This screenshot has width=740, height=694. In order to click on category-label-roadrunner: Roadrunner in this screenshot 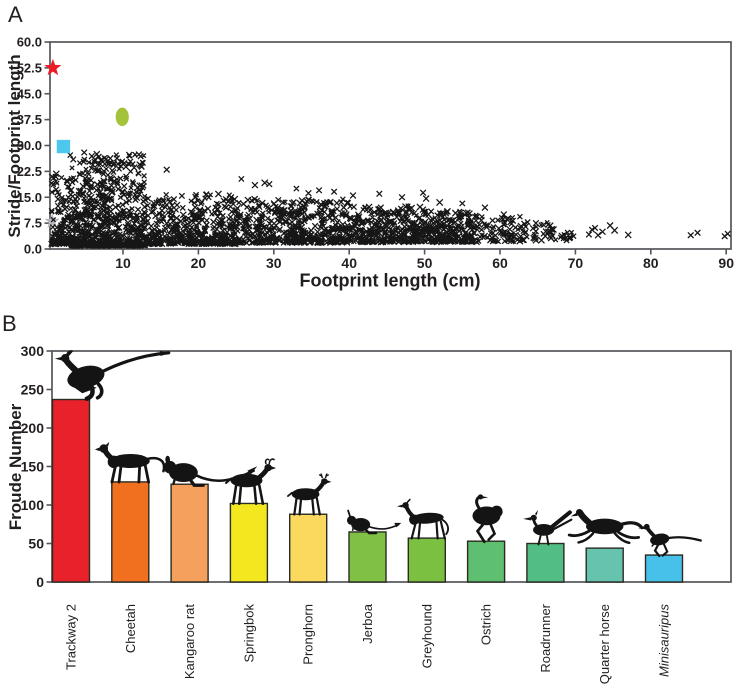, I will do `click(545, 637)`.